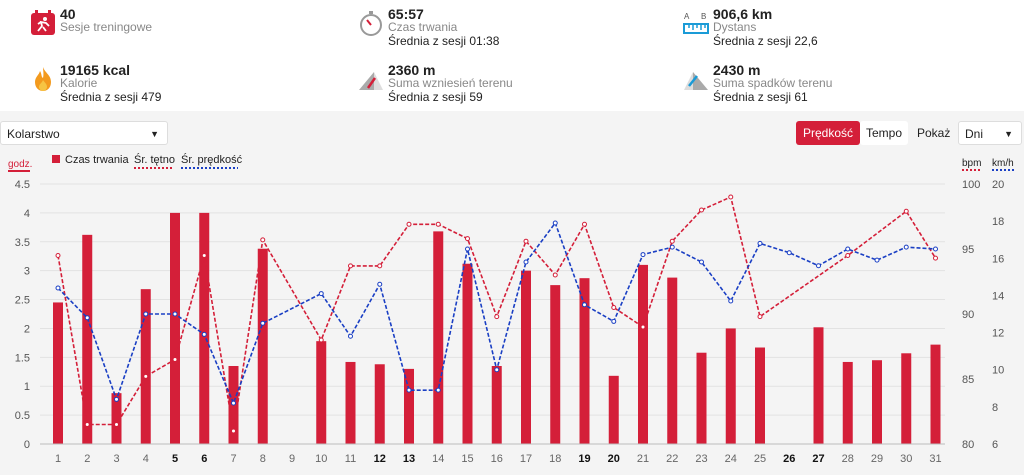 The height and width of the screenshot is (475, 1024). What do you see at coordinates (180, 86) in the screenshot?
I see `stat-calories: 19165 kcal Kalorie Średnia z sesji 479` at bounding box center [180, 86].